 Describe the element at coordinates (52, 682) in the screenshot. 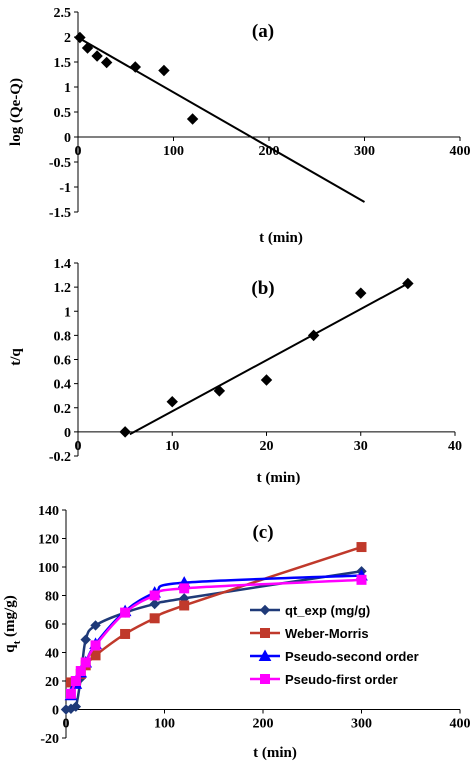

I see `y-tick-label: 20` at that location.